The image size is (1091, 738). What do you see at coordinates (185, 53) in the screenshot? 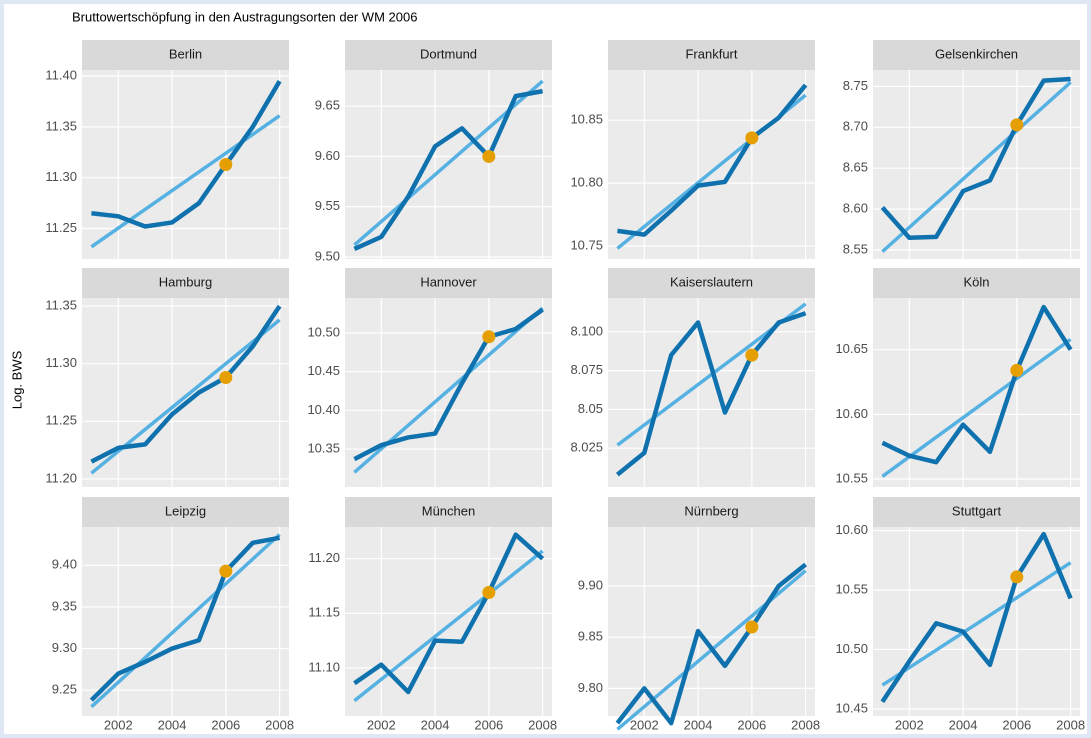
I see `panel-title: Berlin` at bounding box center [185, 53].